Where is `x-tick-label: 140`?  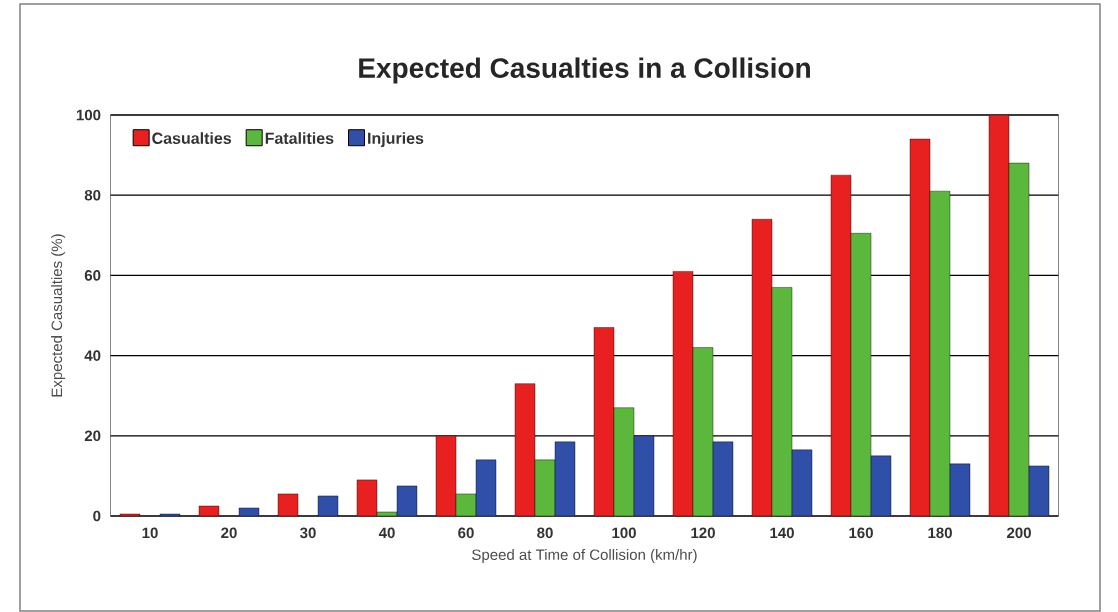
x-tick-label: 140 is located at coordinates (782, 533).